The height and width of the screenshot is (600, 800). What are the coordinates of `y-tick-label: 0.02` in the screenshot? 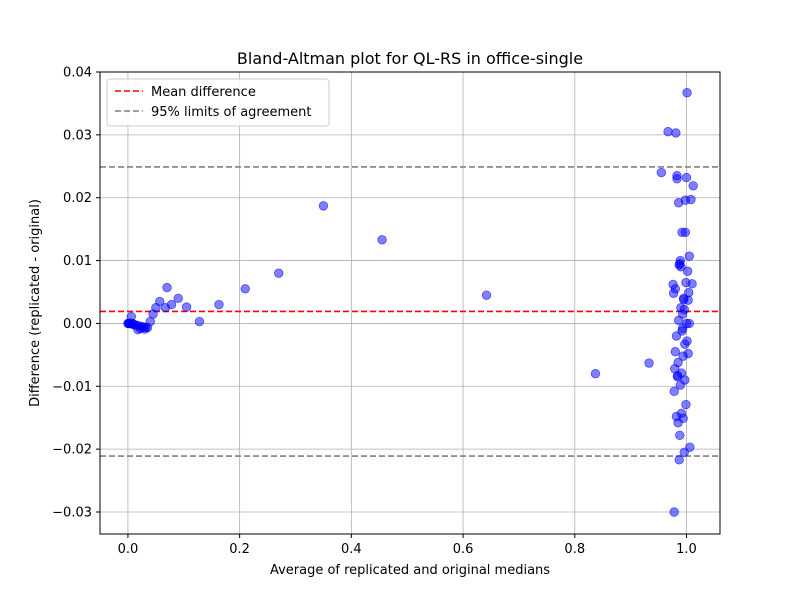 It's located at (77, 198).